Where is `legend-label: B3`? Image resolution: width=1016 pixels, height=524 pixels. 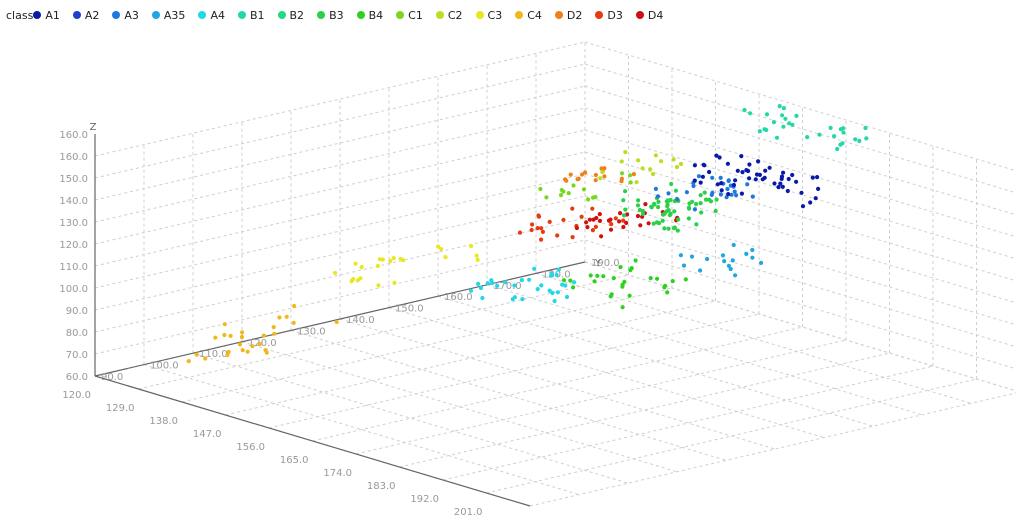
legend-label: B3 is located at coordinates (336, 15).